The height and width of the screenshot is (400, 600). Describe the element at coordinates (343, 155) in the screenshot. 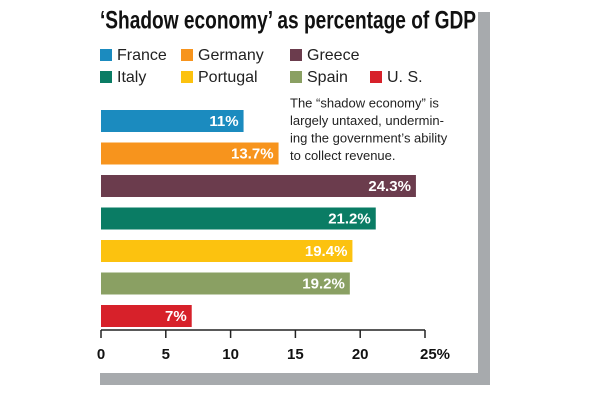

I see `annotation: to collect revenue.` at that location.